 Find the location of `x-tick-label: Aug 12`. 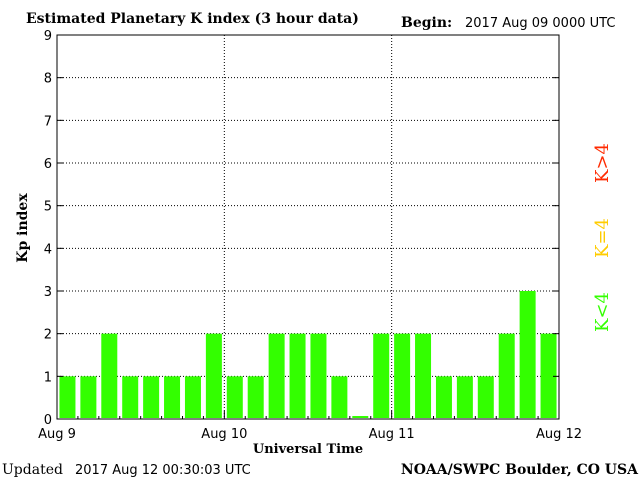

x-tick-label: Aug 12 is located at coordinates (559, 434).